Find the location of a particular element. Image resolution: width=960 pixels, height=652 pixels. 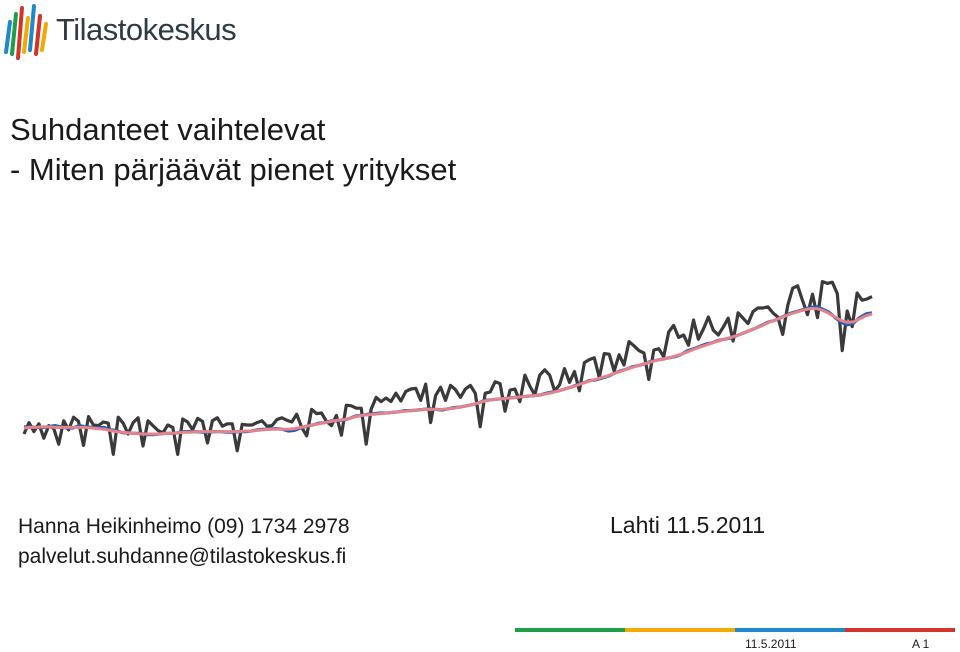

logo: Tilastokeskus is located at coordinates (132, 31).